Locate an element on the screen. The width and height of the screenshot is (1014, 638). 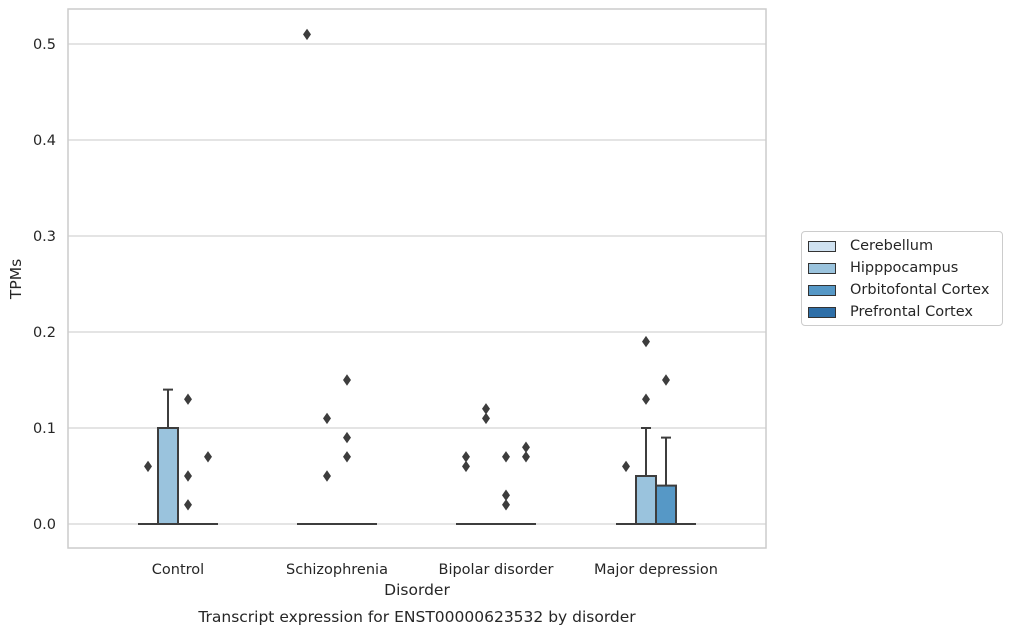
y-axis-label: TPMs is located at coordinates (16, 279).